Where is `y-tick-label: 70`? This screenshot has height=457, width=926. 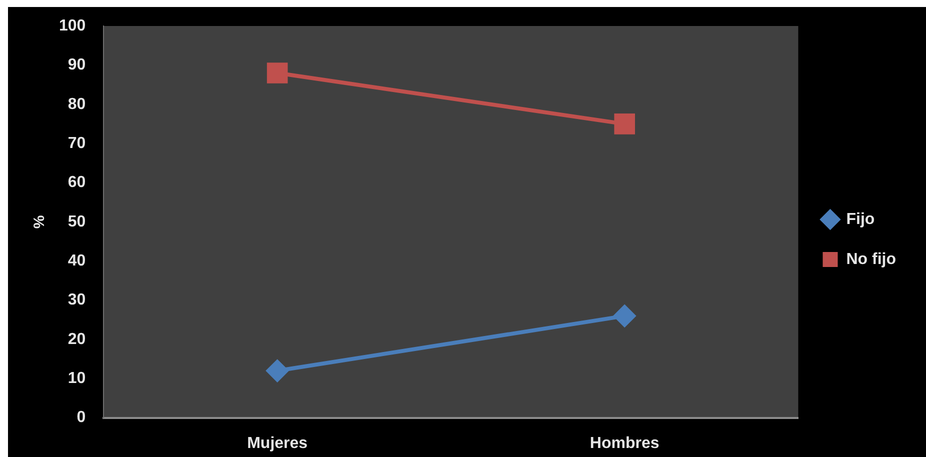
y-tick-label: 70 is located at coordinates (77, 143).